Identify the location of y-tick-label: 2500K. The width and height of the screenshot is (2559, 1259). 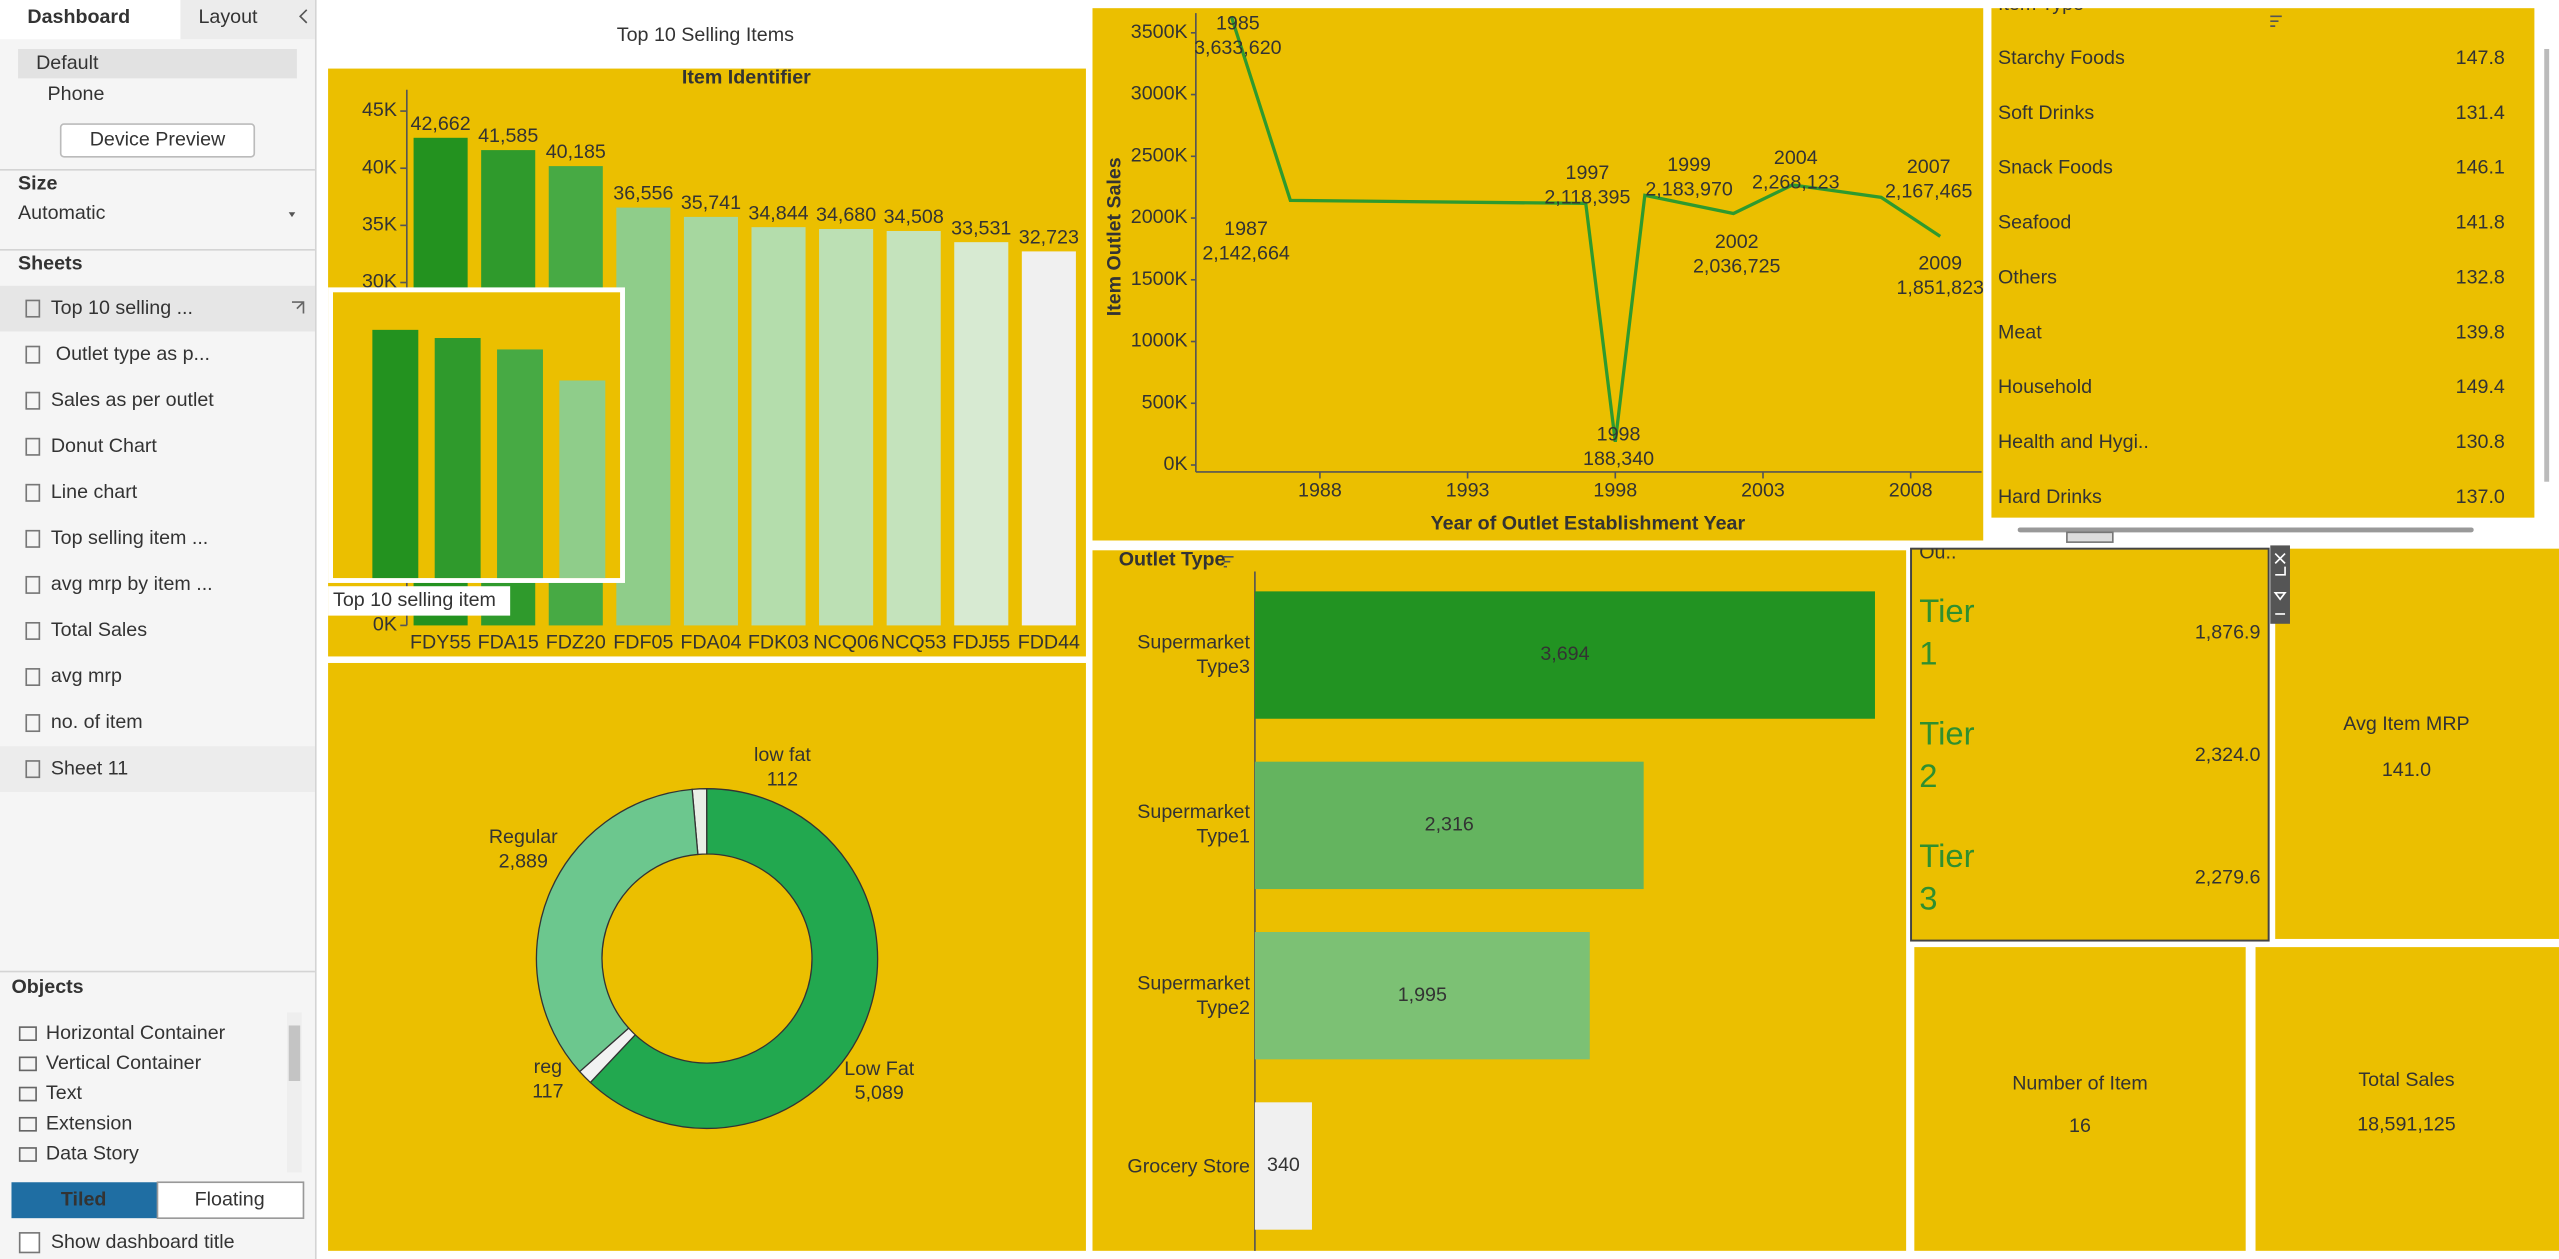
(1159, 156).